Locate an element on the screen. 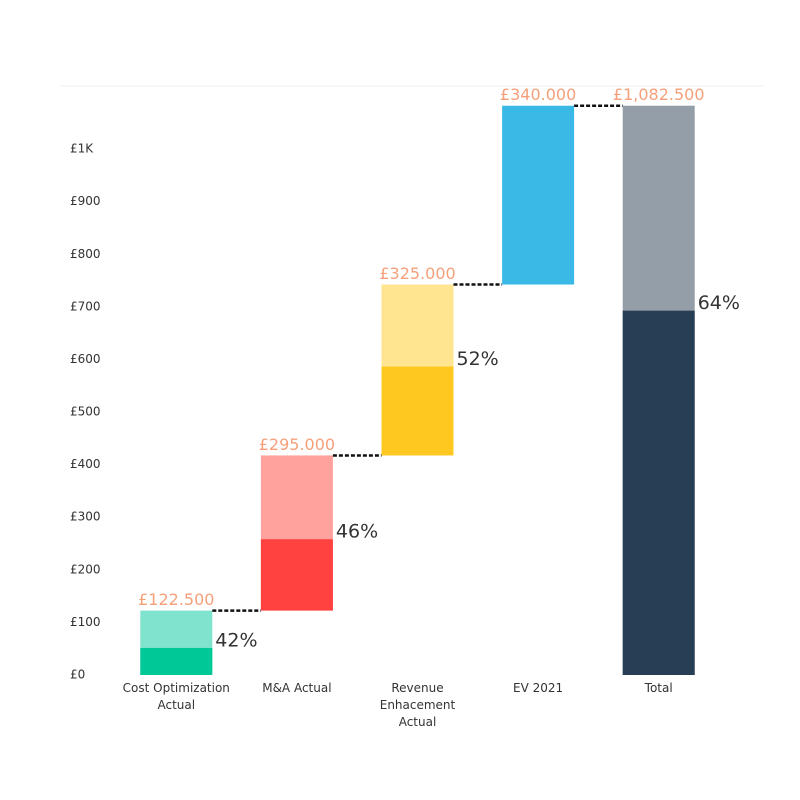 The image size is (800, 800). share-label: 52% is located at coordinates (478, 359).